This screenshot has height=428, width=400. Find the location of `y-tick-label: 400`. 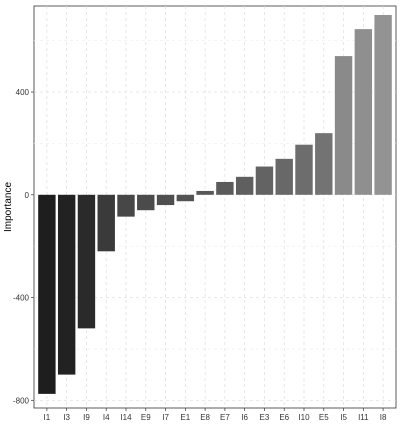

y-tick-label: 400 is located at coordinates (23, 92).